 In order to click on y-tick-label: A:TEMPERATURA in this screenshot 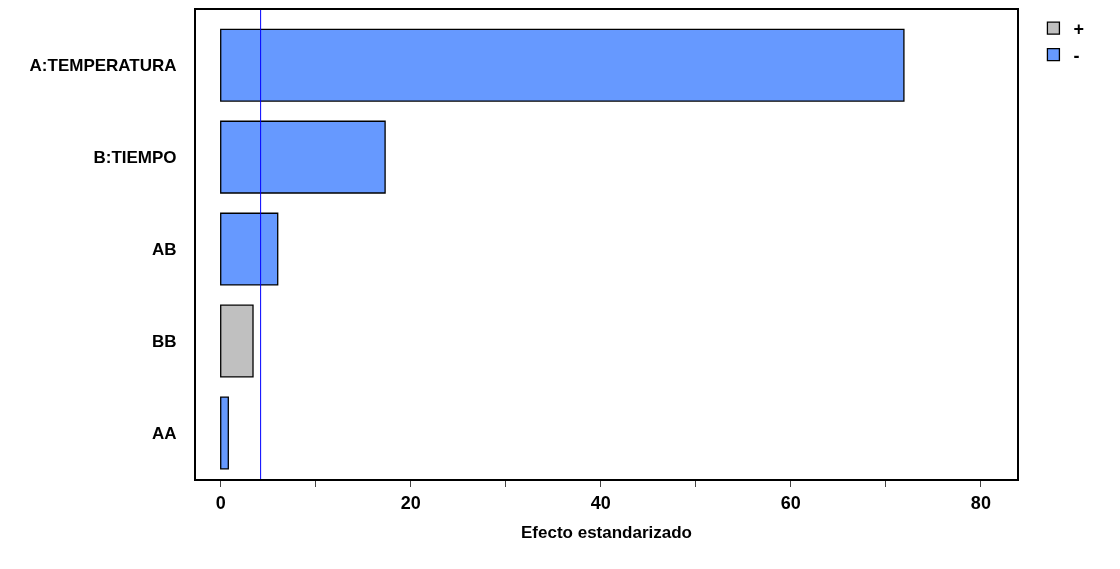, I will do `click(103, 66)`.